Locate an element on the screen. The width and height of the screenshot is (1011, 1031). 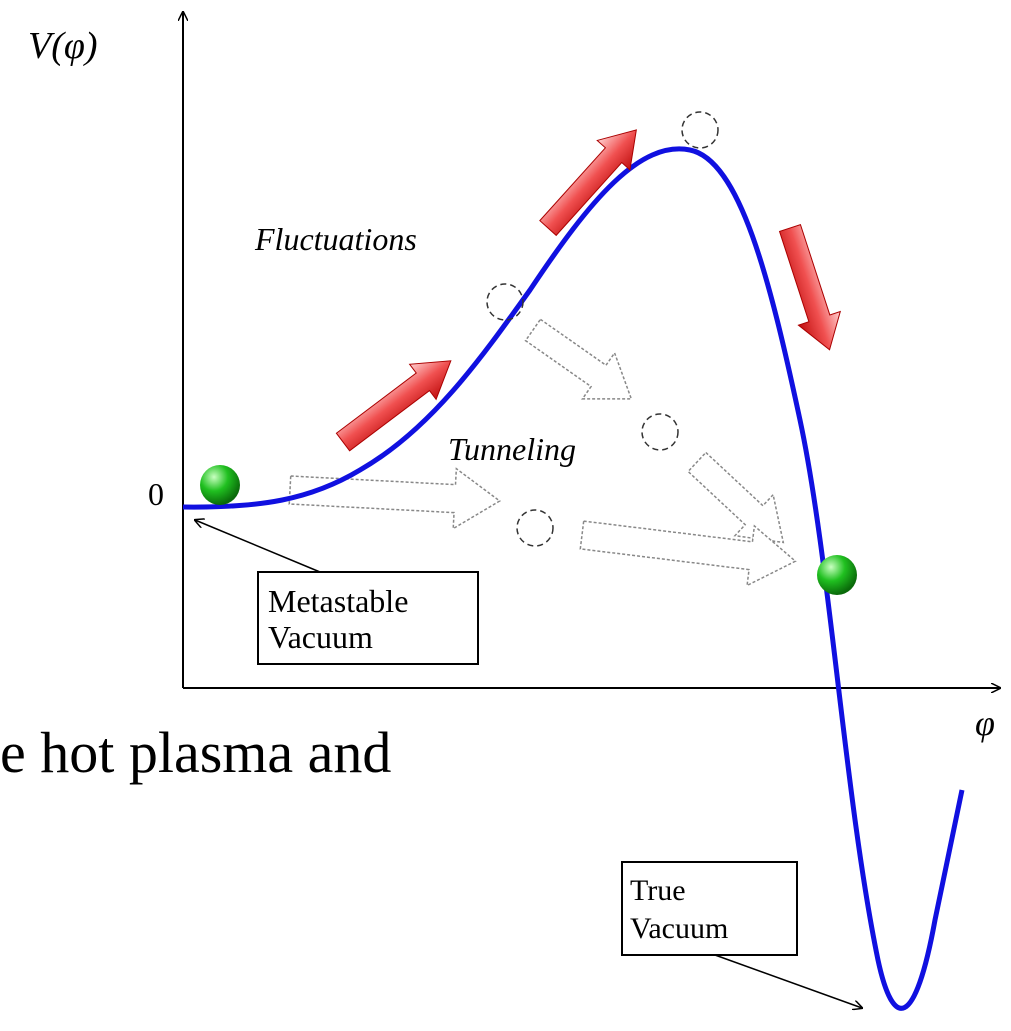
zero-label: 0 is located at coordinates (156, 494).